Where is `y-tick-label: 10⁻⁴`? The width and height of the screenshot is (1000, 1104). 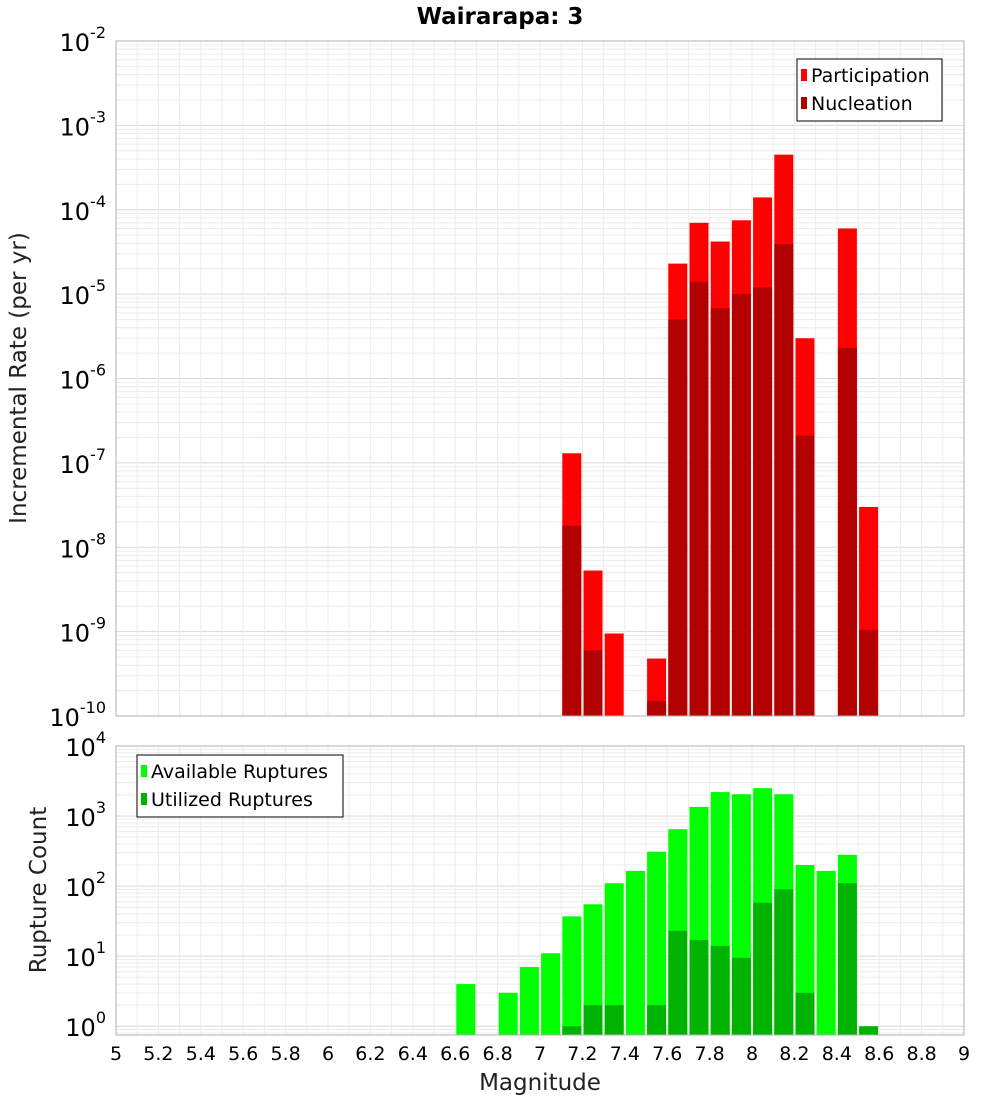 y-tick-label: 10⁻⁴ is located at coordinates (83, 209).